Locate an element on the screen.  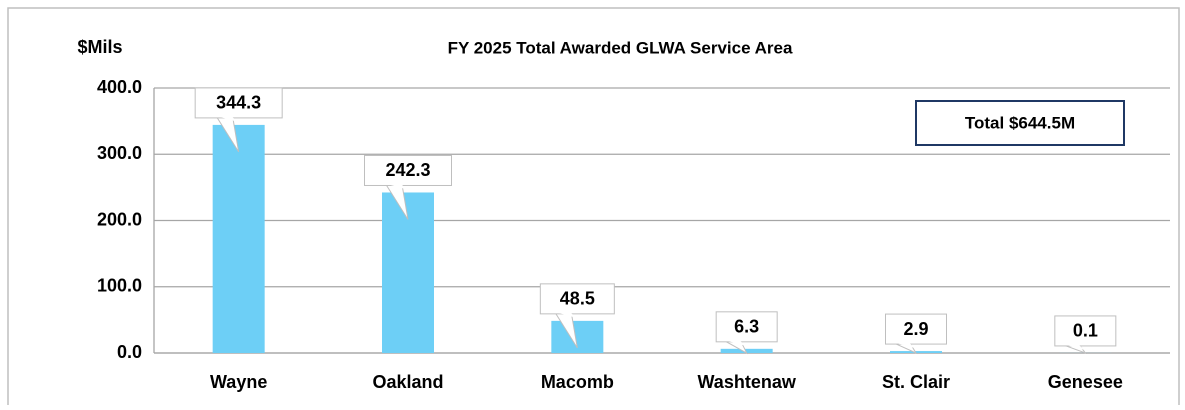
y-tick-label: 300.0 is located at coordinates (119, 153).